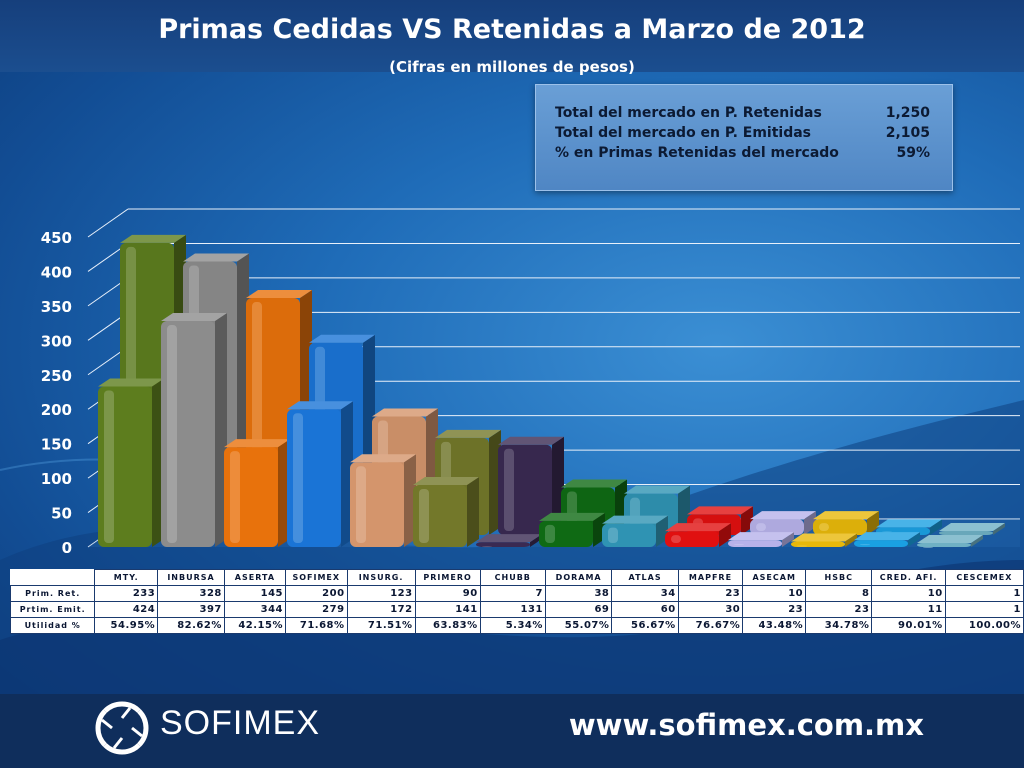 The height and width of the screenshot is (768, 1024). Describe the element at coordinates (908, 609) in the screenshot. I see `table-cell: 11` at that location.